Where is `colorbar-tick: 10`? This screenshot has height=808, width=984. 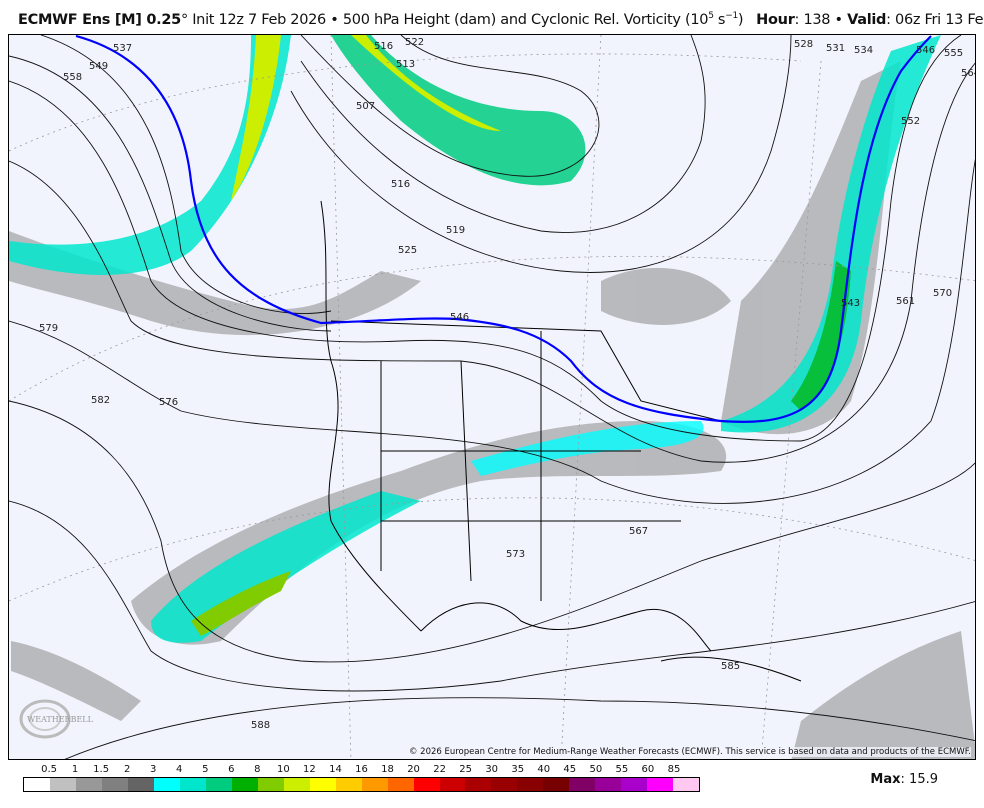
colorbar-tick: 10 is located at coordinates (283, 769).